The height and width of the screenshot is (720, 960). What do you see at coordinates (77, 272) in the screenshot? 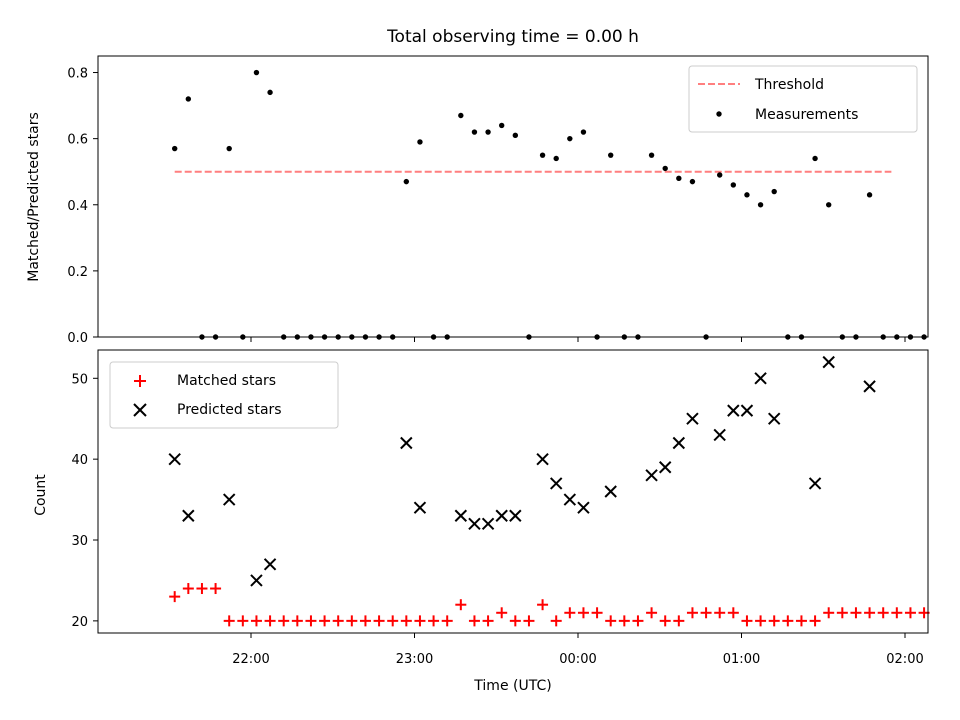
I see `top-ytick-label: 0.2` at bounding box center [77, 272].